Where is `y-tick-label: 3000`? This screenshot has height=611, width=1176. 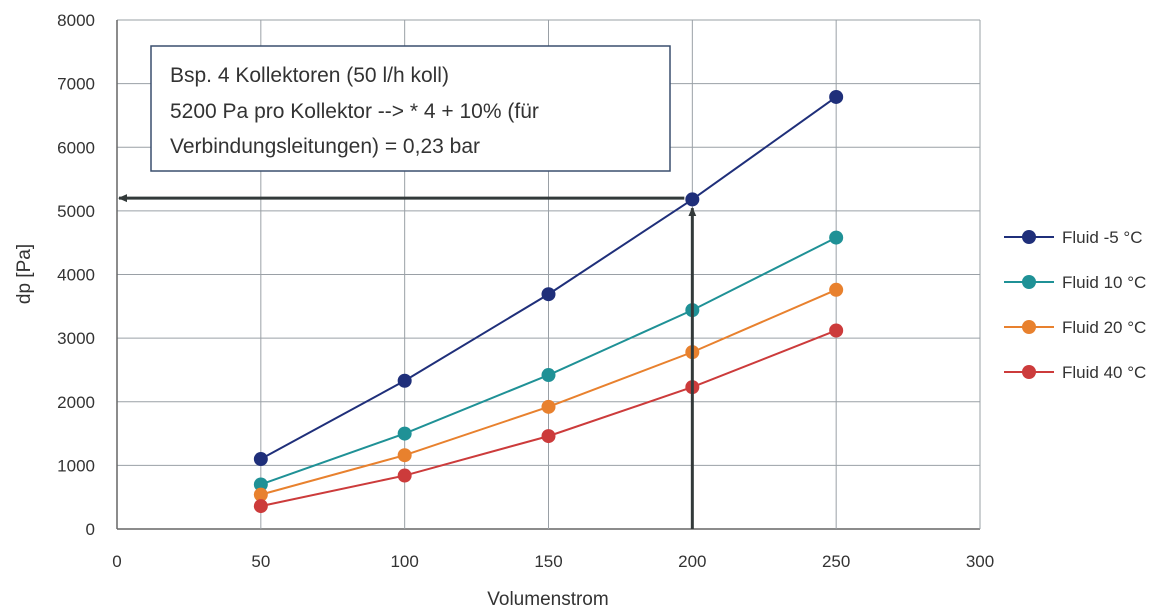 y-tick-label: 3000 is located at coordinates (76, 338).